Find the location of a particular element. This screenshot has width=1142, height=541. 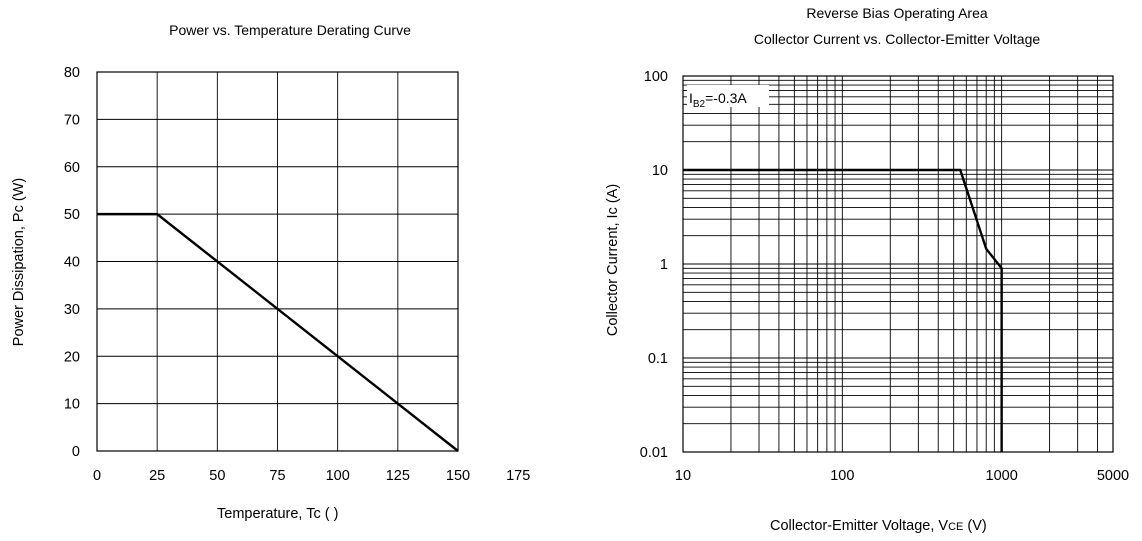

rbsoa-y-tick-label: 100 is located at coordinates (656, 77).